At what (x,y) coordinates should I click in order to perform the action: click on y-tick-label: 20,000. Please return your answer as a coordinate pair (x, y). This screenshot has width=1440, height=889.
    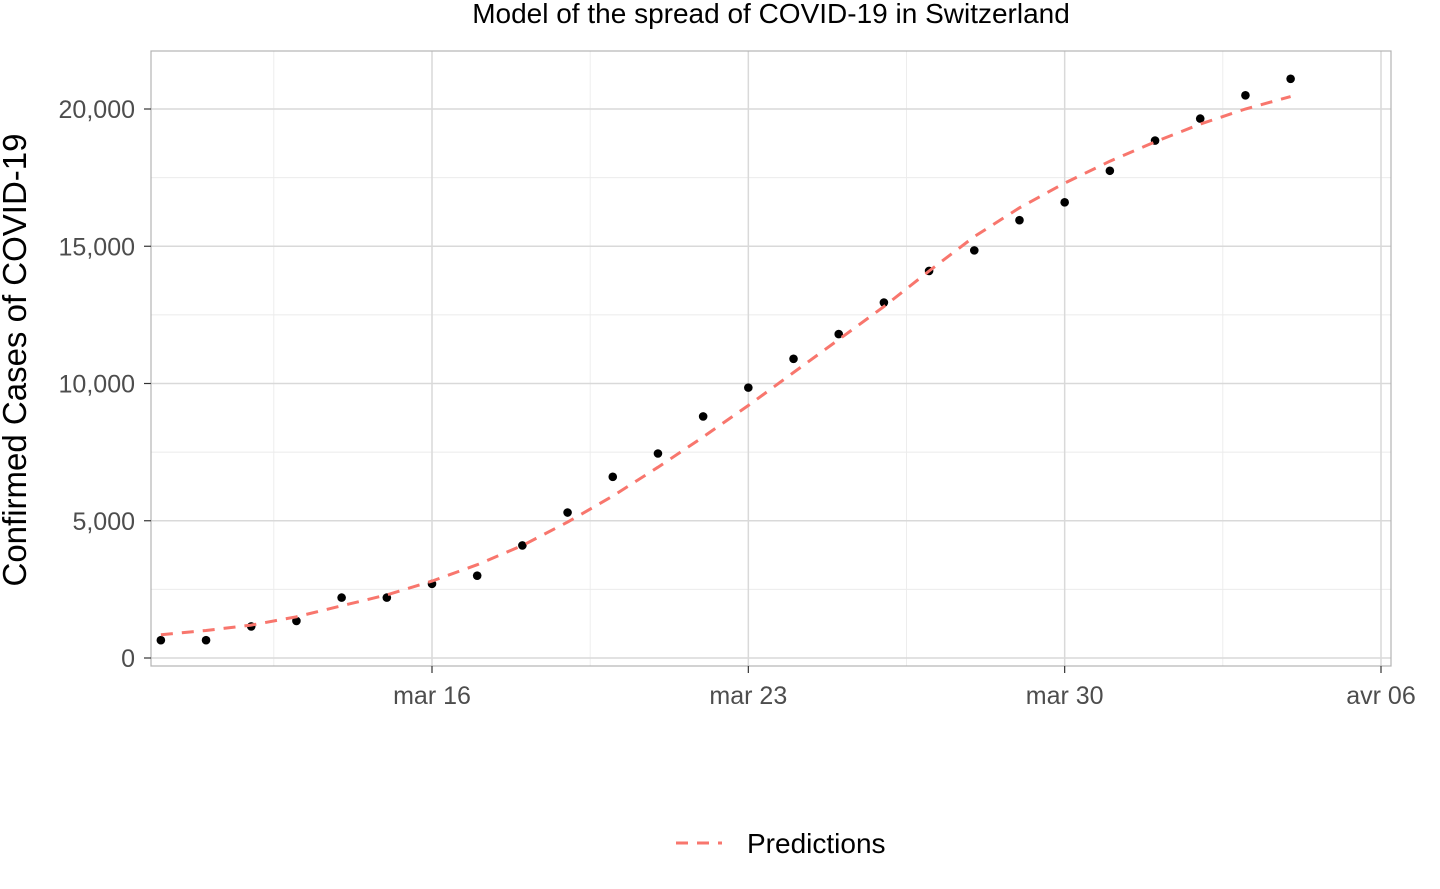
    Looking at the image, I should click on (97, 110).